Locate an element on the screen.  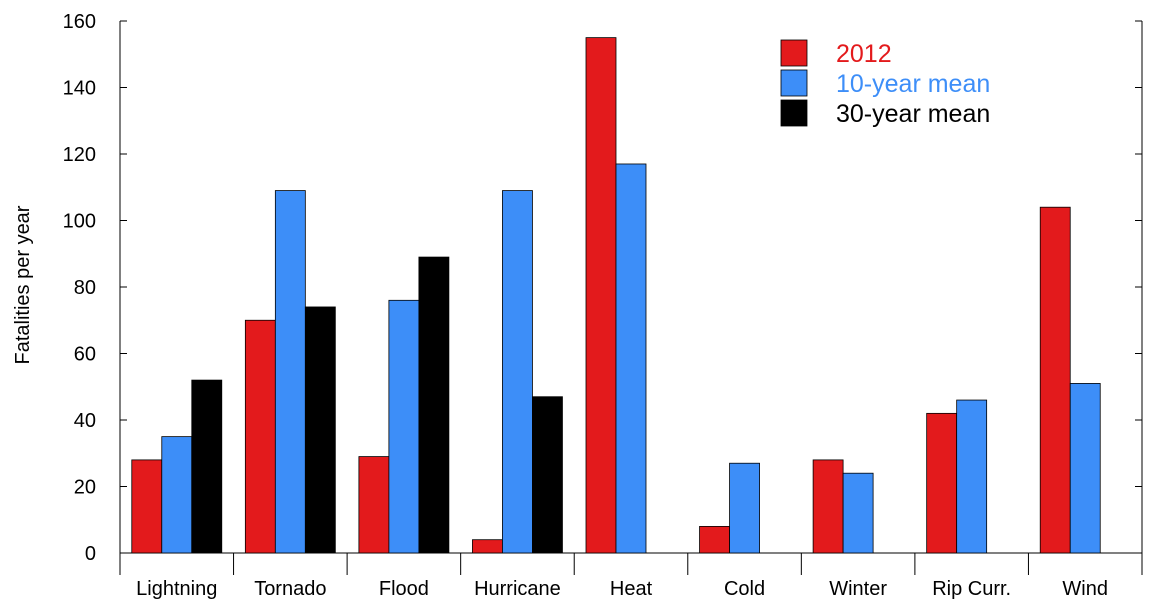
x-tick-label: Flood is located at coordinates (404, 589).